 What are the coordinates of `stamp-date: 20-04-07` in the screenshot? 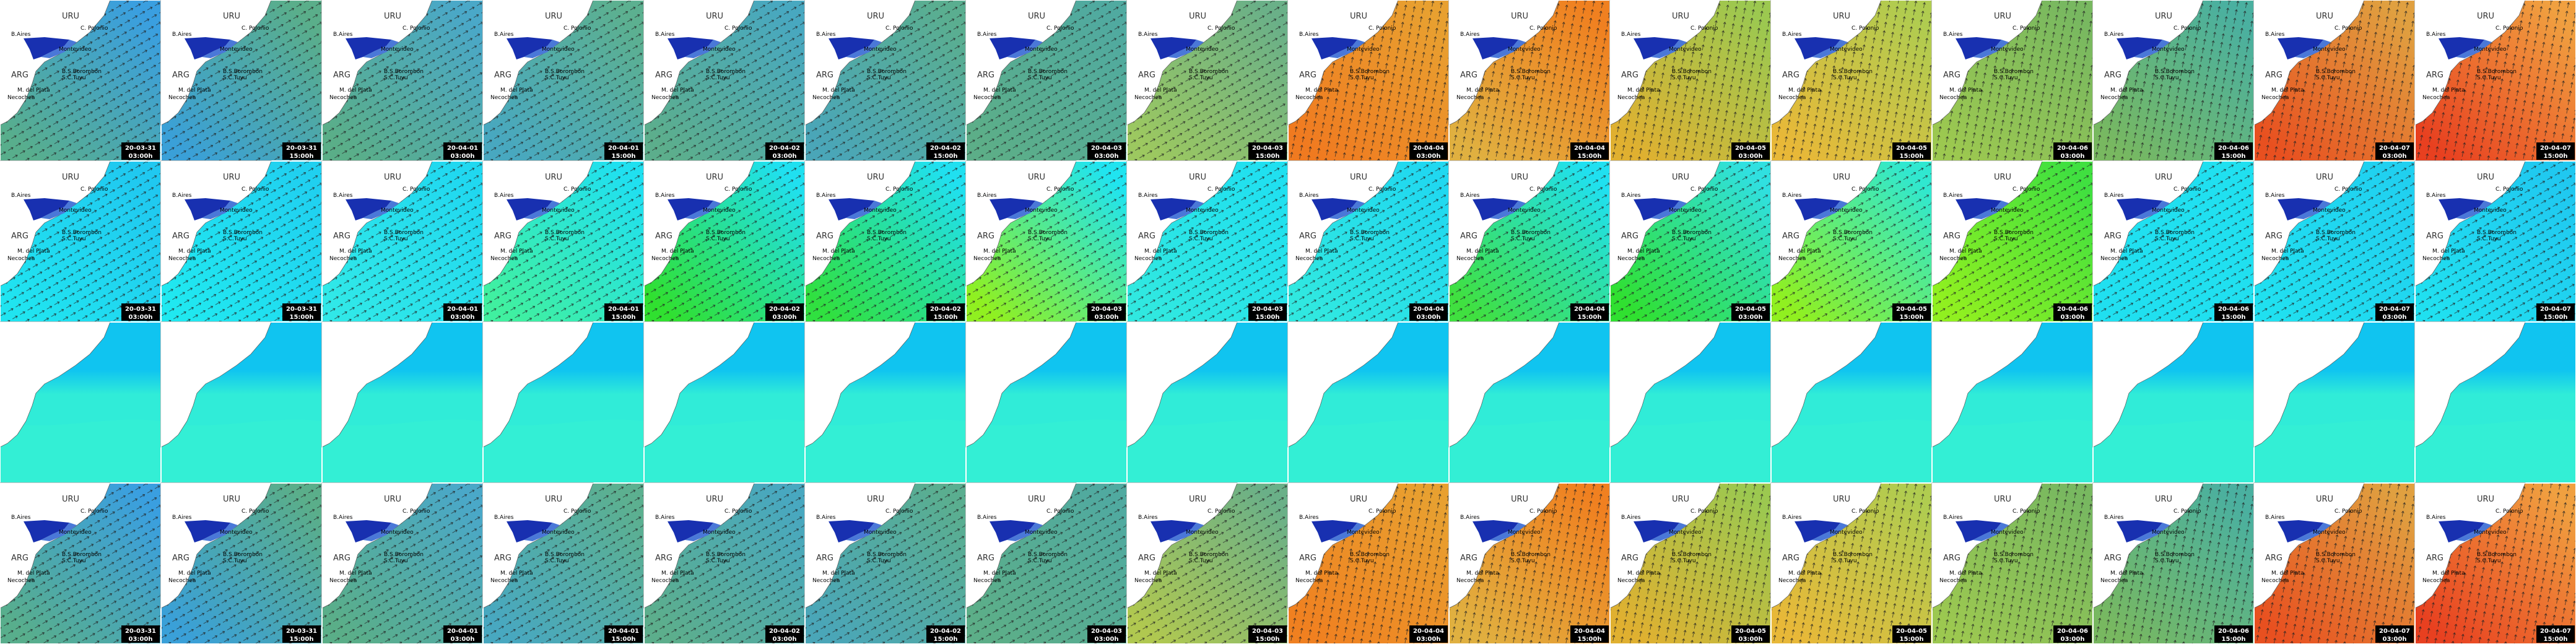 It's located at (2394, 148).